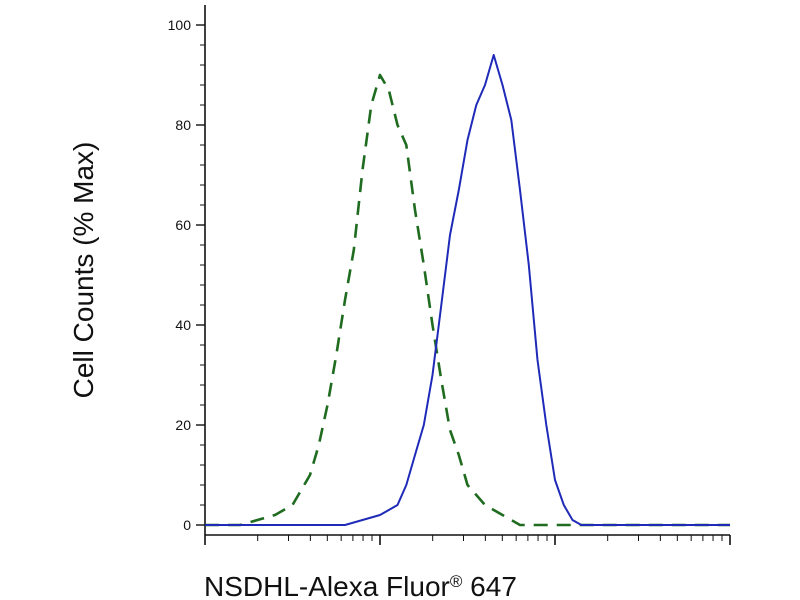 Image resolution: width=800 pixels, height=600 pixels. I want to click on y-tick-label: 80, so click(183, 125).